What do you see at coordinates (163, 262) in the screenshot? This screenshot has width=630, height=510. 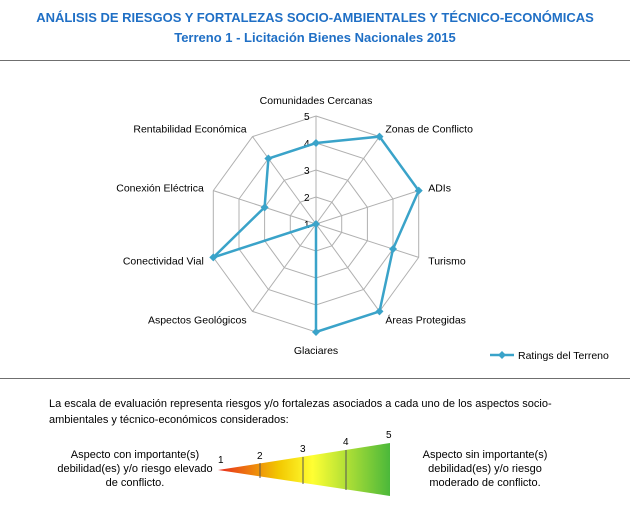 I see `category-label: Conectividad Vial` at bounding box center [163, 262].